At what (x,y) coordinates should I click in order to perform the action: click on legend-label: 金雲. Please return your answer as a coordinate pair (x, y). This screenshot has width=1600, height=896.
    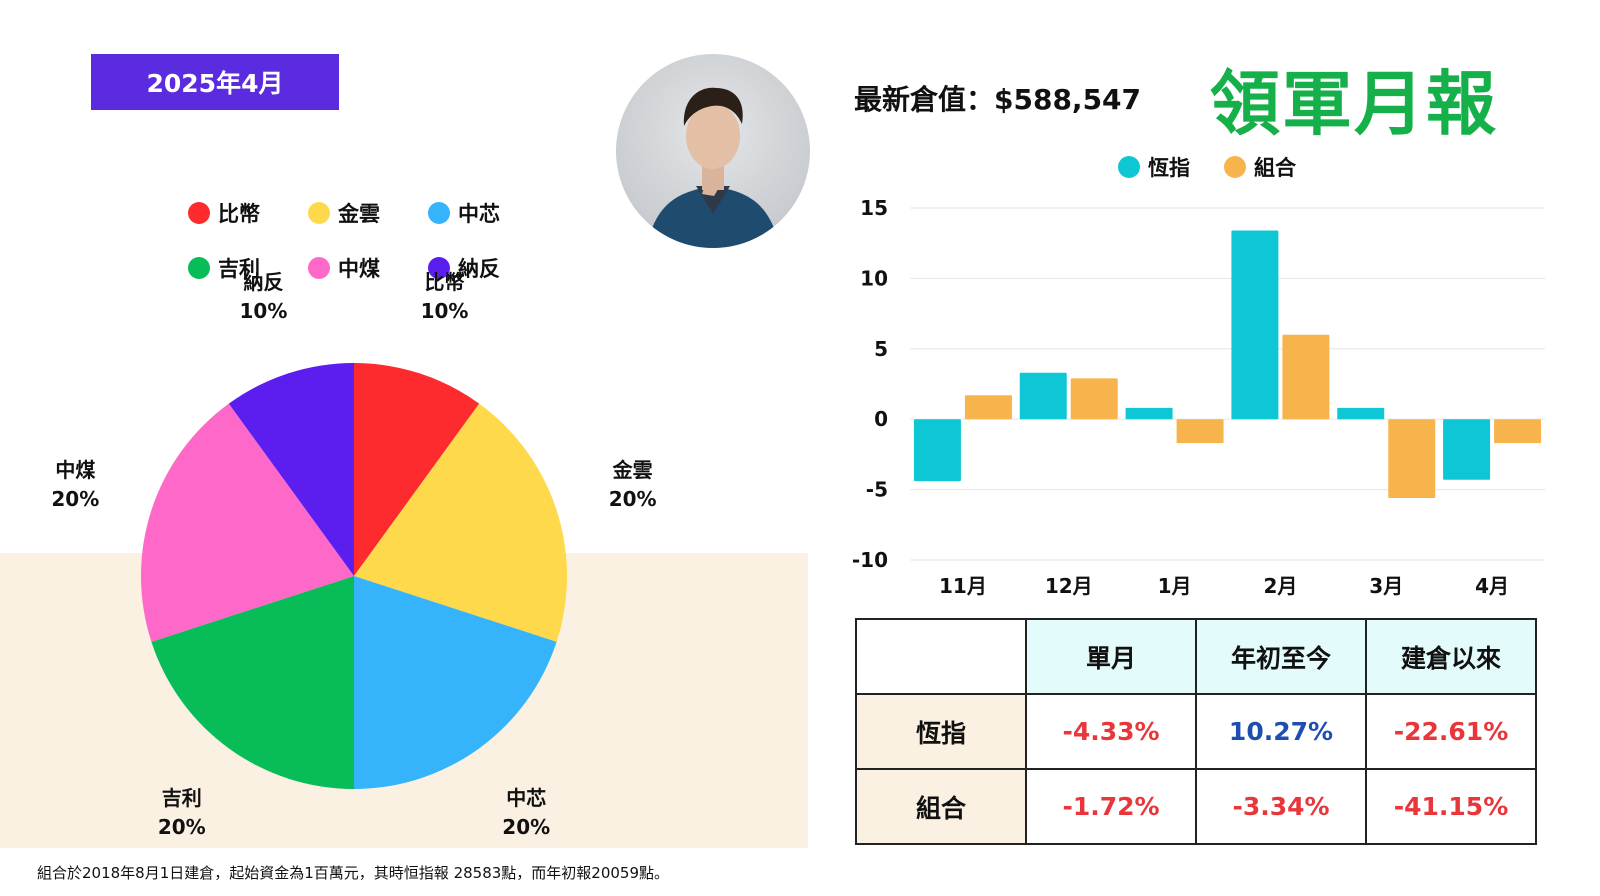
    Looking at the image, I should click on (359, 214).